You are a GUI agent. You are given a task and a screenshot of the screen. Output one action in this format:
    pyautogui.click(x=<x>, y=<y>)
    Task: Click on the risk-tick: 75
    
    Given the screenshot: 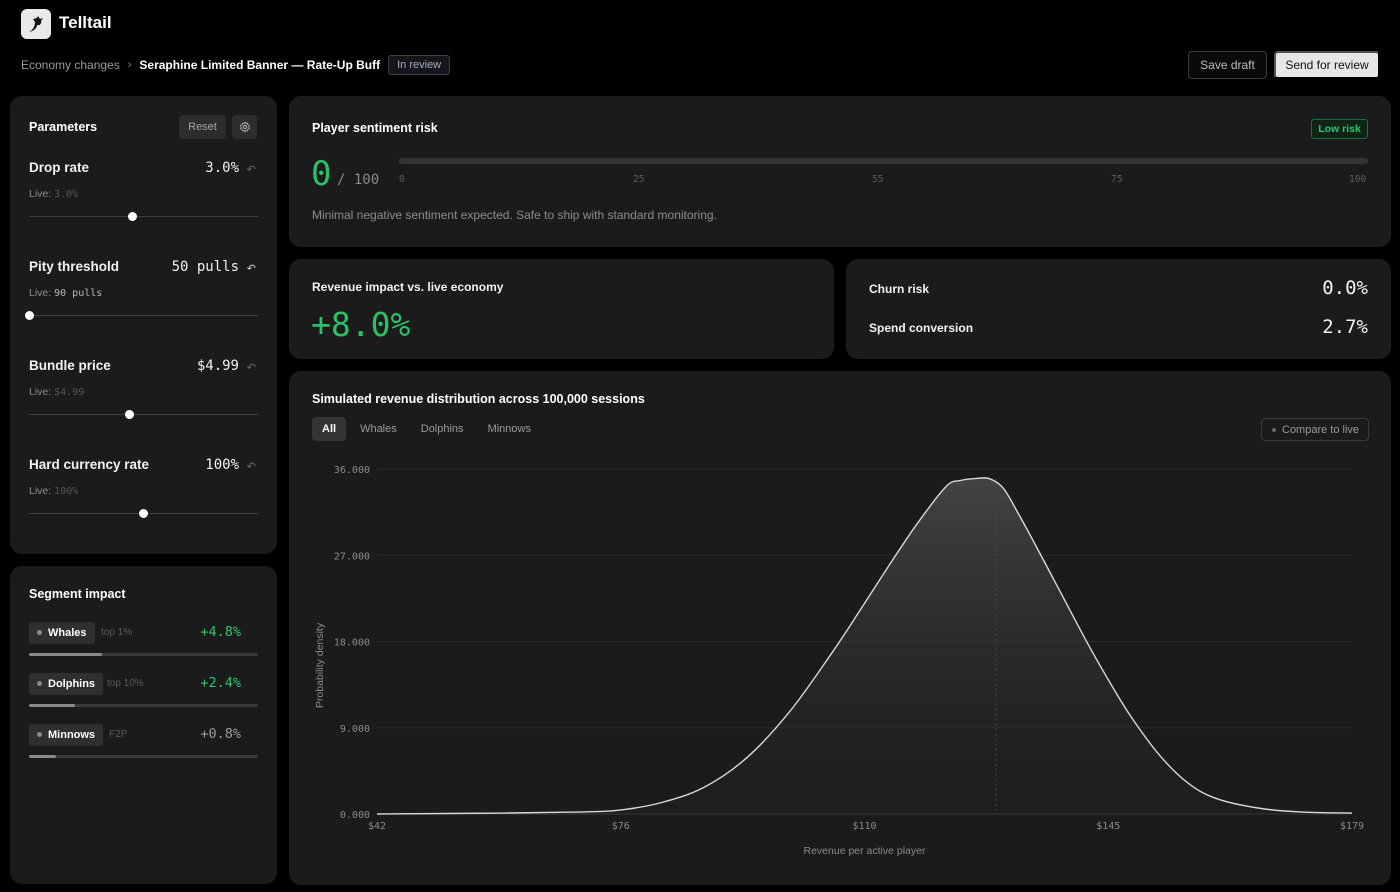 What is the action you would take?
    pyautogui.click(x=1117, y=179)
    